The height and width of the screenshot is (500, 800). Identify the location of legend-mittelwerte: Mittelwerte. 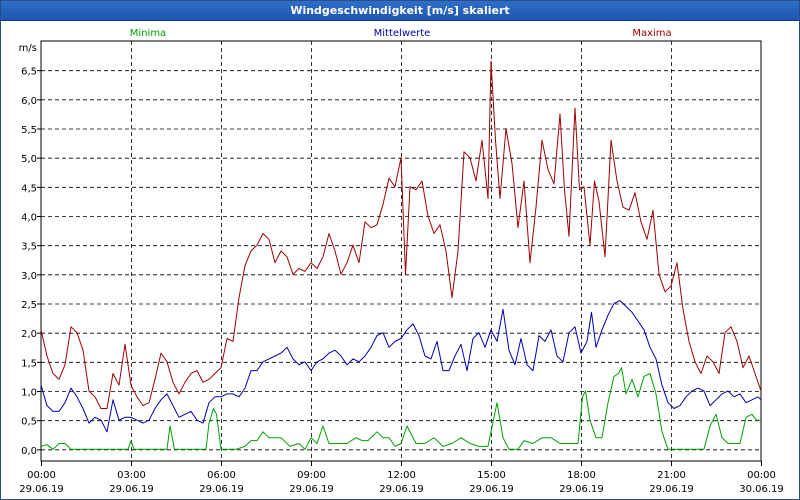
(402, 33).